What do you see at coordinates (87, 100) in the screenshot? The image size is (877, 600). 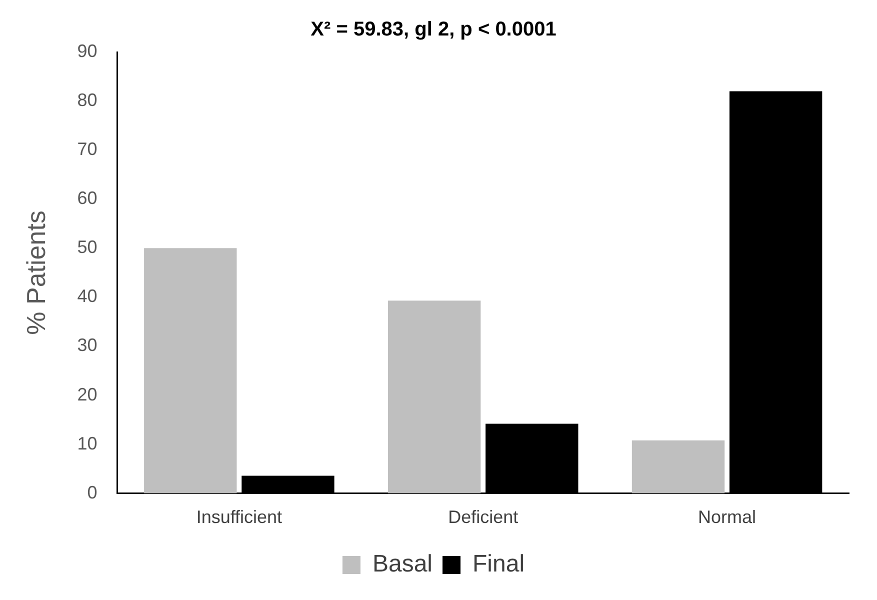 I see `y-tick-label: 80` at bounding box center [87, 100].